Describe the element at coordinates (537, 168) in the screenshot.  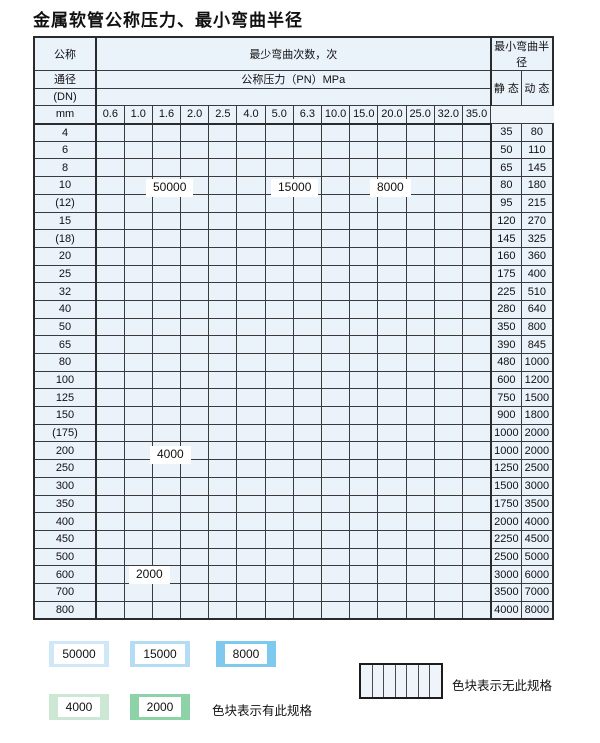
I see `row-dynamic-radius: 145` at that location.